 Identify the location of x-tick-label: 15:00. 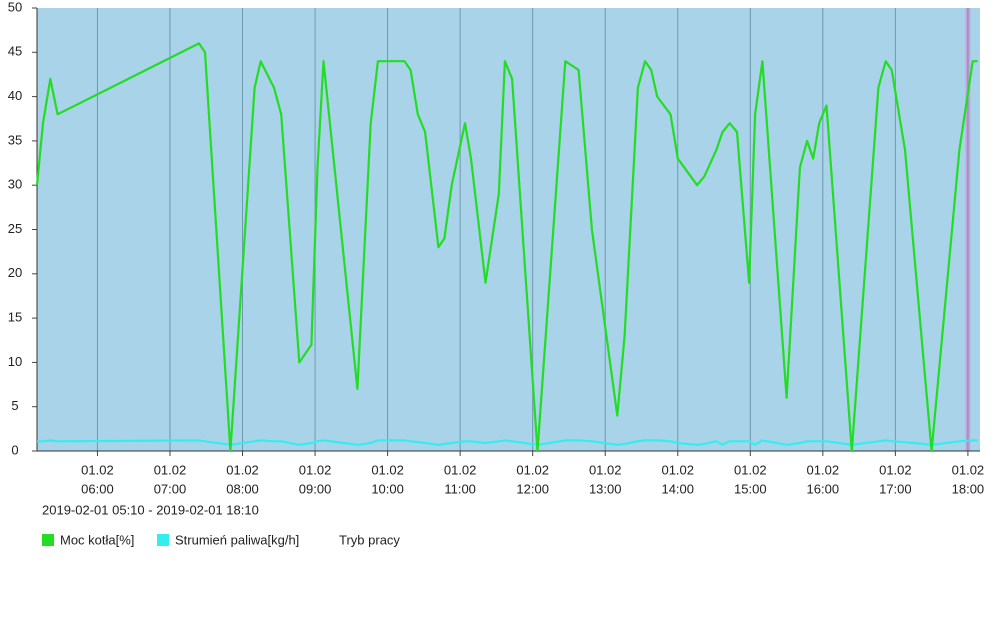
(750, 488).